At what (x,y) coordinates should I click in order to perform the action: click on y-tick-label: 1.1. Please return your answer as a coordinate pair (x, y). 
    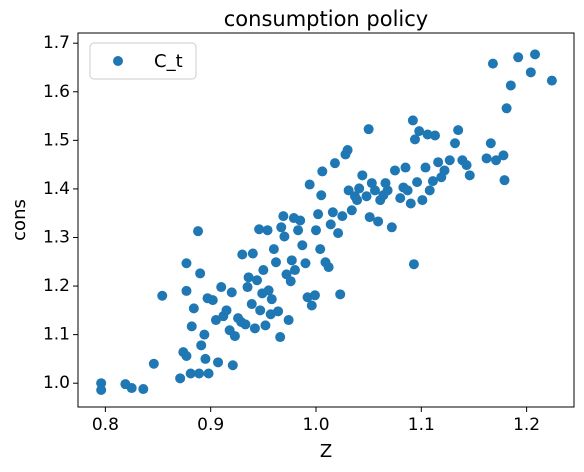
    Looking at the image, I should click on (56, 335).